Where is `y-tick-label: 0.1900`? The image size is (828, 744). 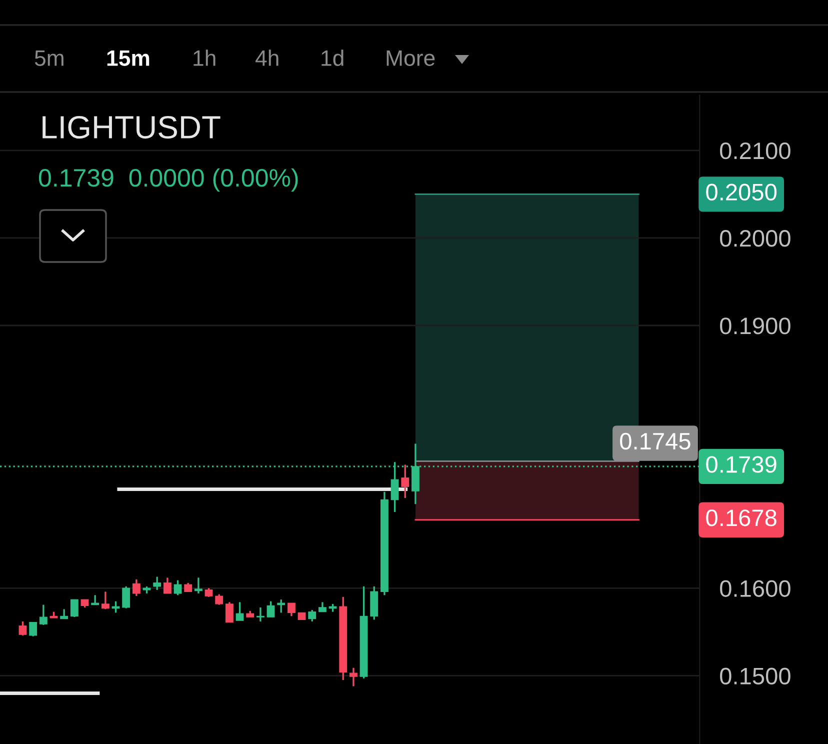 y-tick-label: 0.1900 is located at coordinates (755, 326).